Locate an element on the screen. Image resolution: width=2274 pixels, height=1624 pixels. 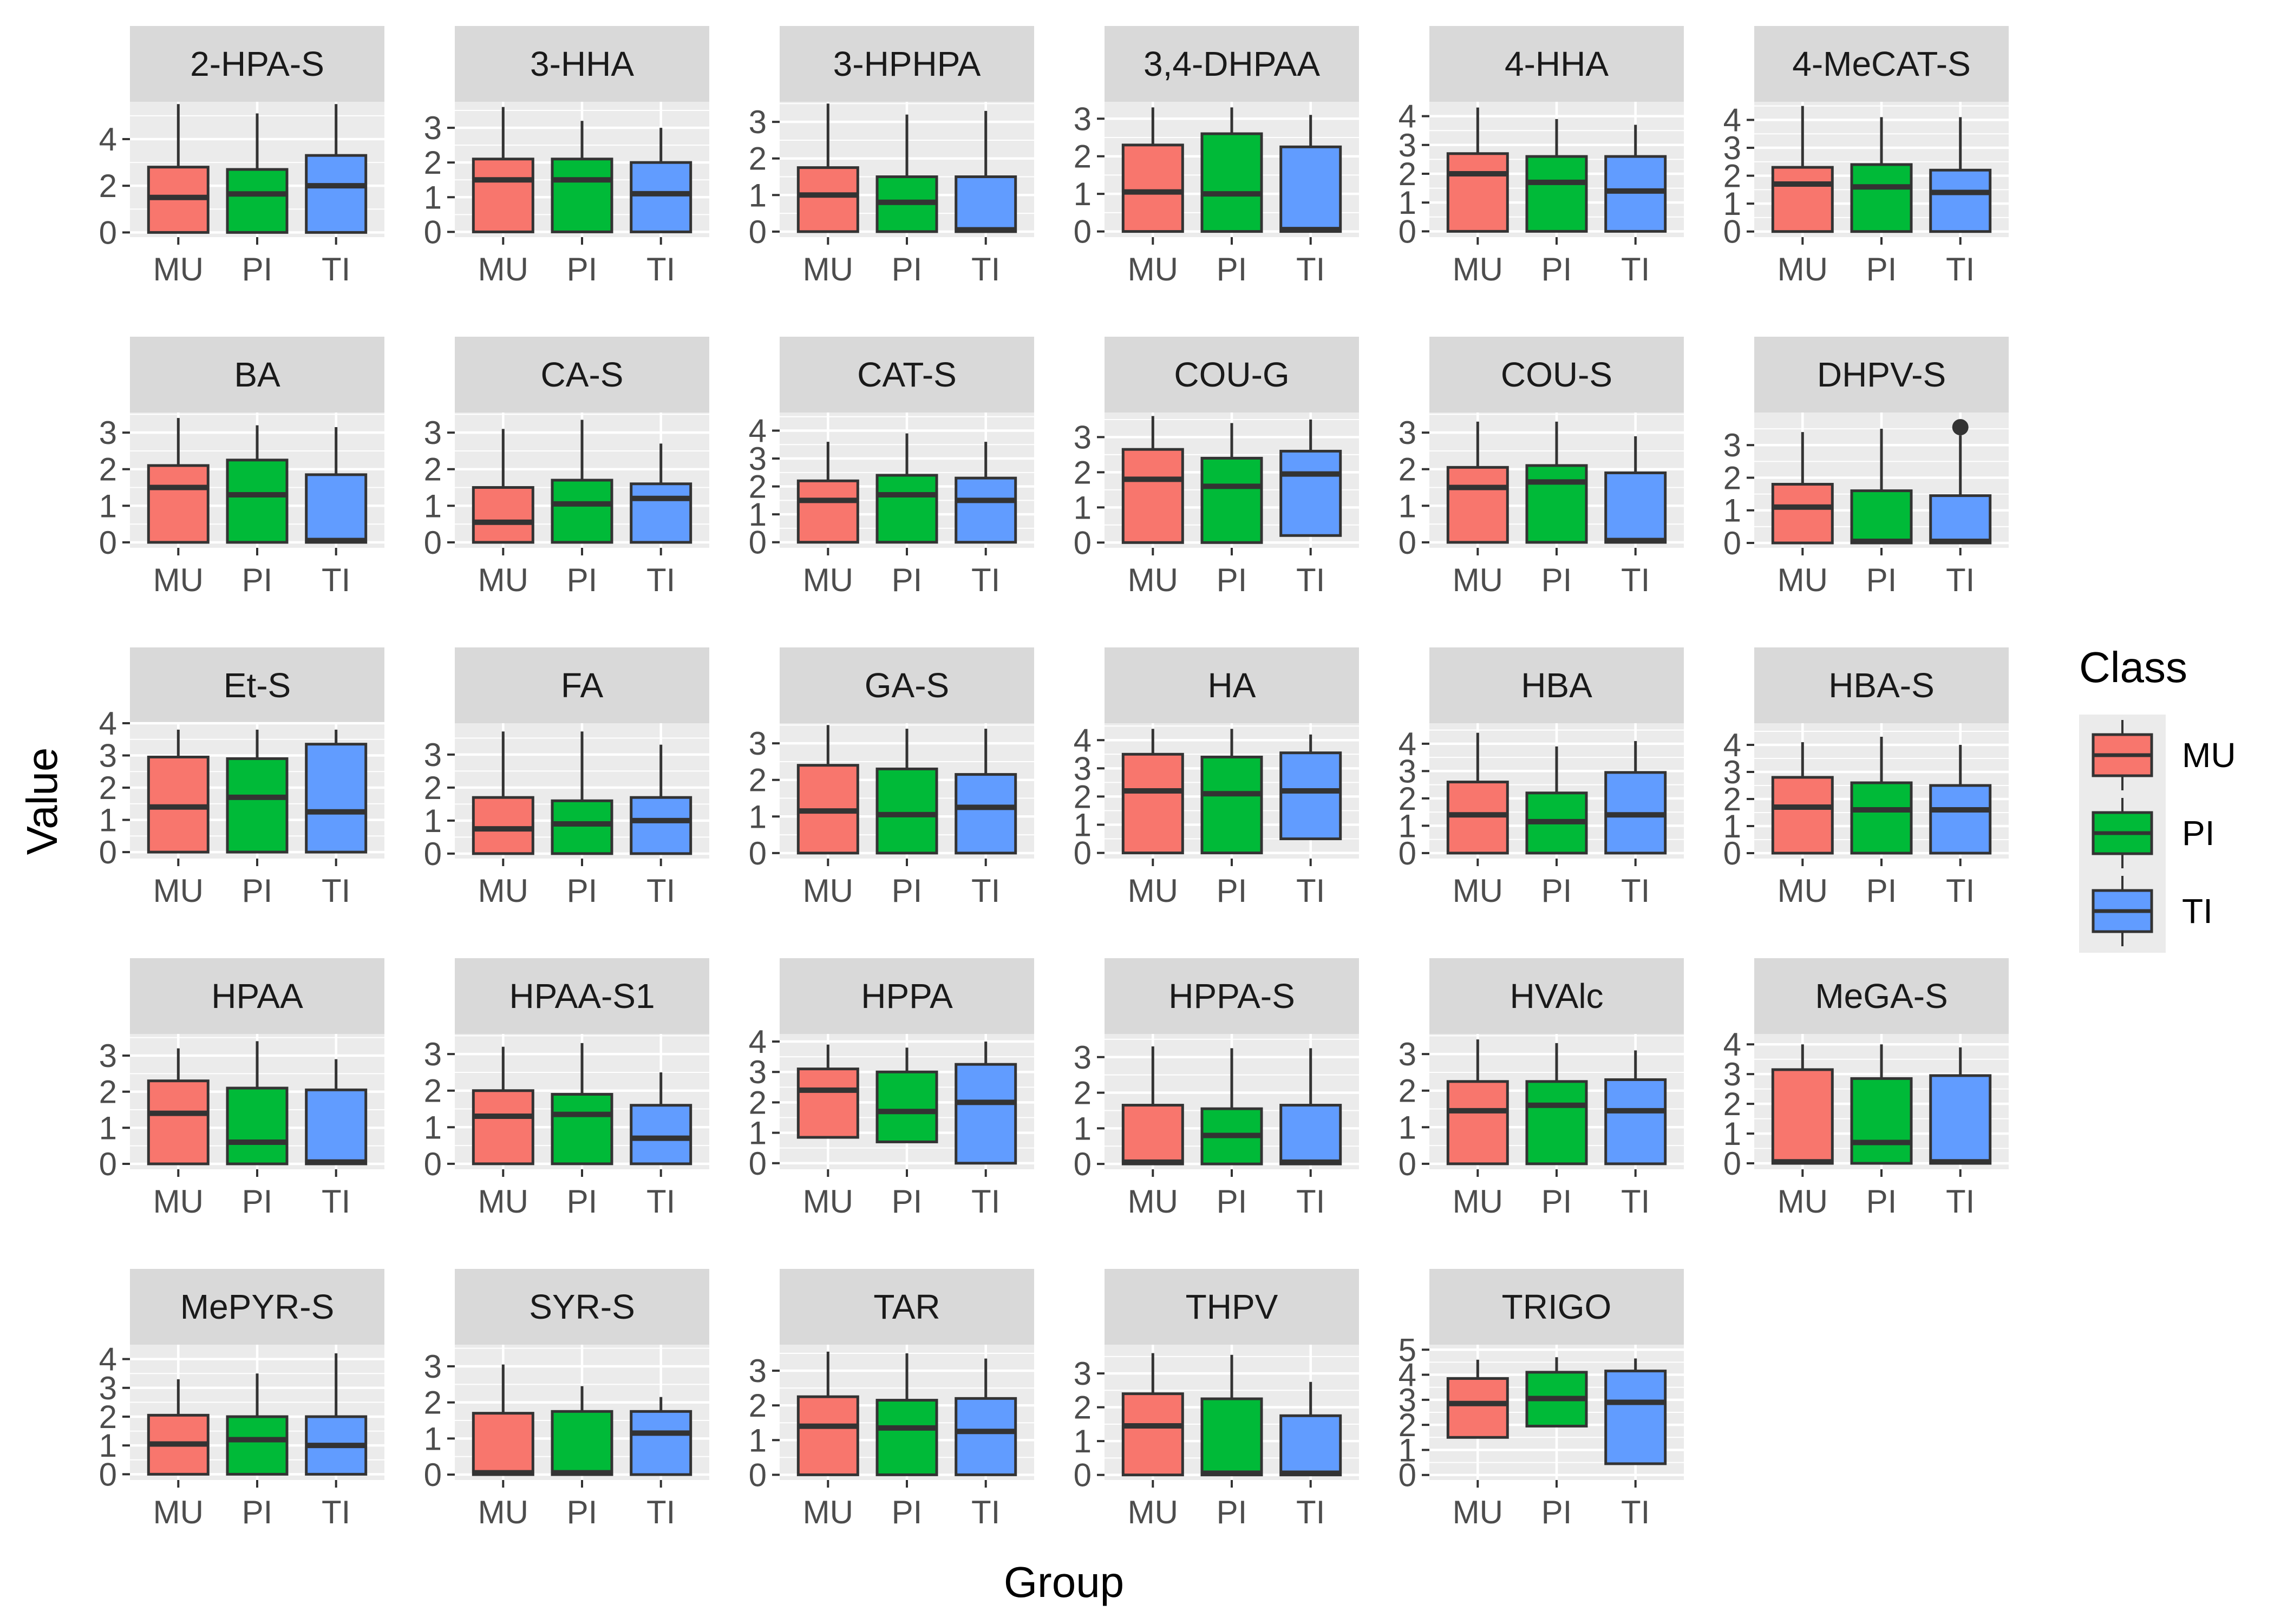
facet-strip-label: BA is located at coordinates (257, 375).